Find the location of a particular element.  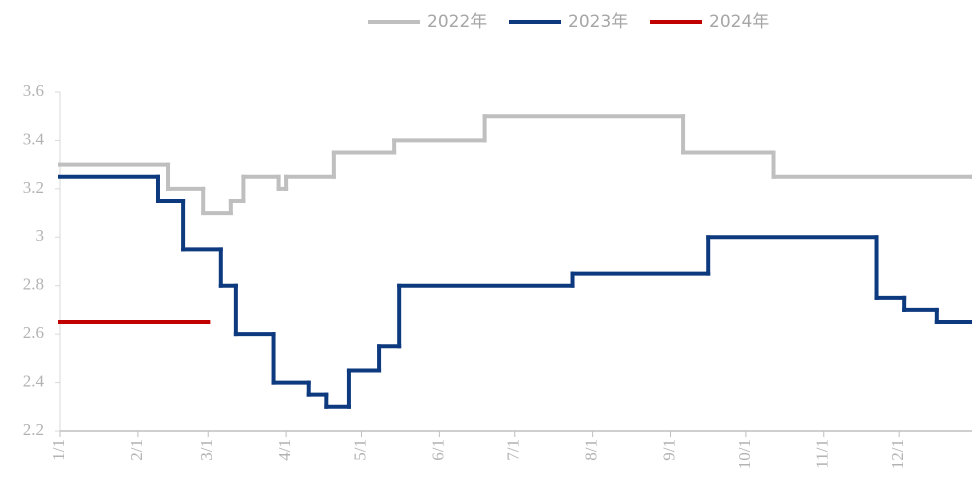

legend-label: 2022年 is located at coordinates (457, 22).